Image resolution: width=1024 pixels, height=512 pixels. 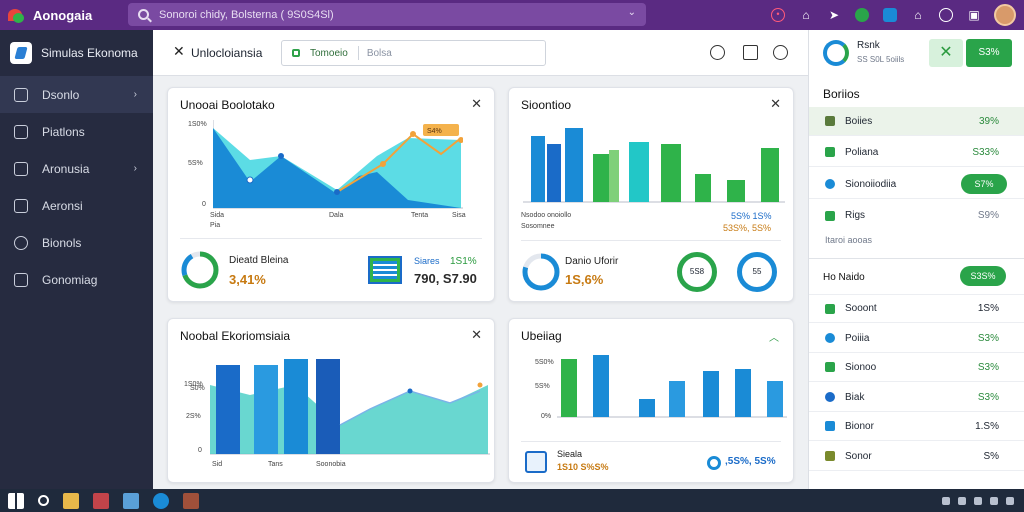 What do you see at coordinates (584, 279) in the screenshot?
I see `metric-value: 1S,6%` at bounding box center [584, 279].